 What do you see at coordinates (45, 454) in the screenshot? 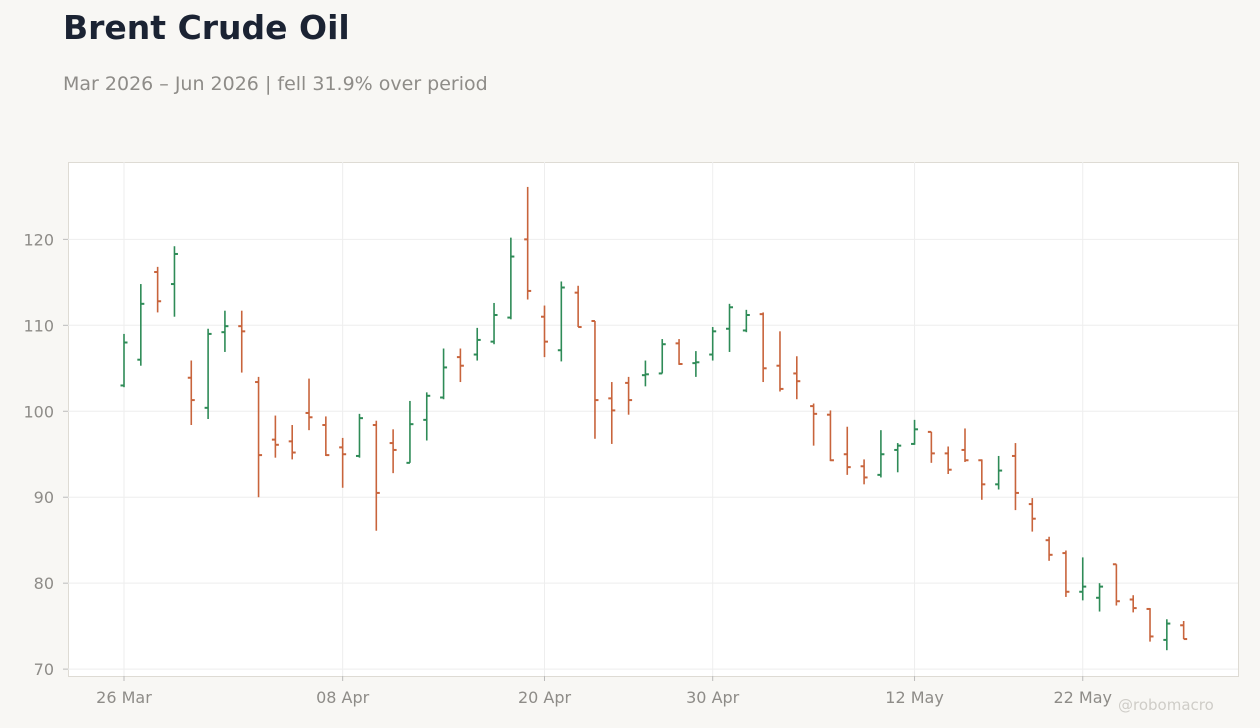
I see `y-axis: 70 80 90 100 110 120` at bounding box center [45, 454].